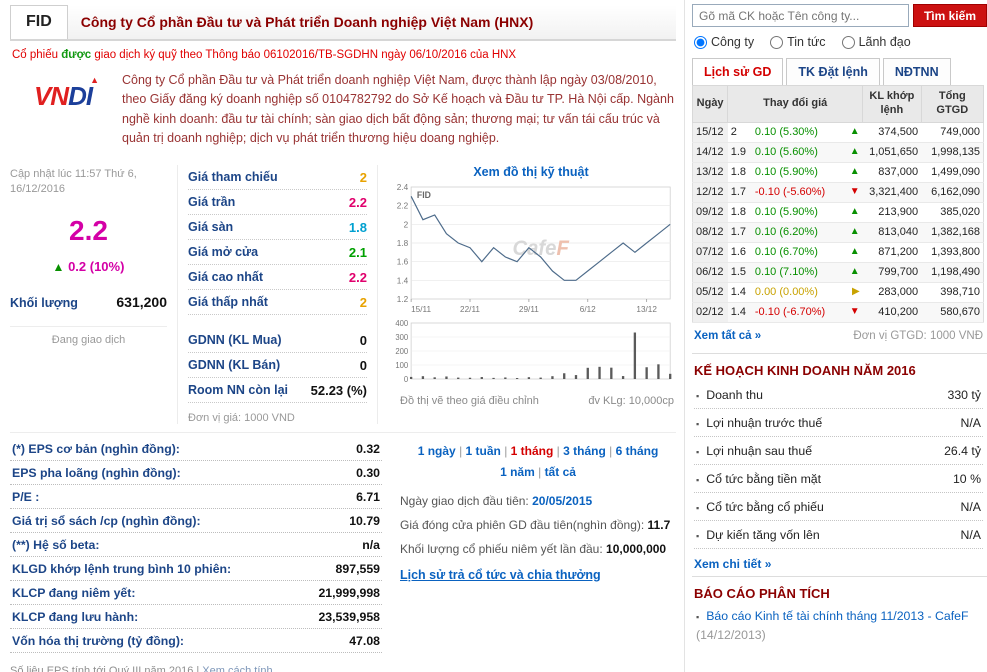 This screenshot has width=987, height=672. Describe the element at coordinates (800, 15) in the screenshot. I see `search-input` at that location.